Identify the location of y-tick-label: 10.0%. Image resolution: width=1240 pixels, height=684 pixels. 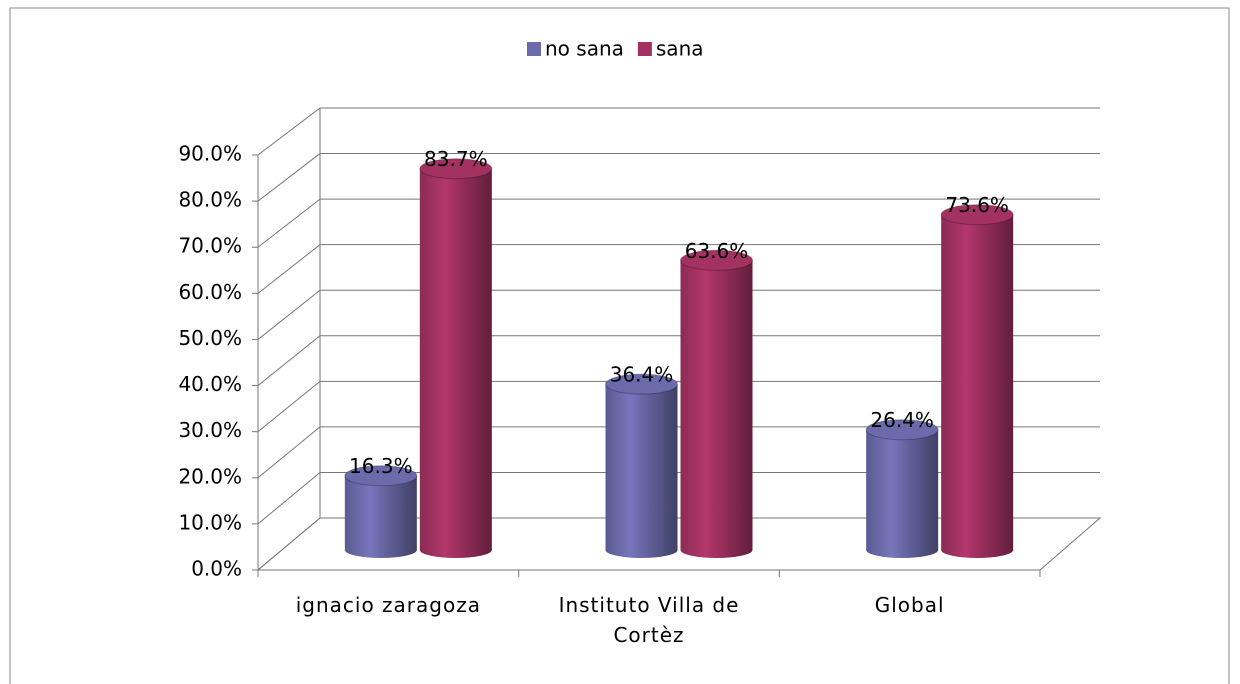
(210, 522).